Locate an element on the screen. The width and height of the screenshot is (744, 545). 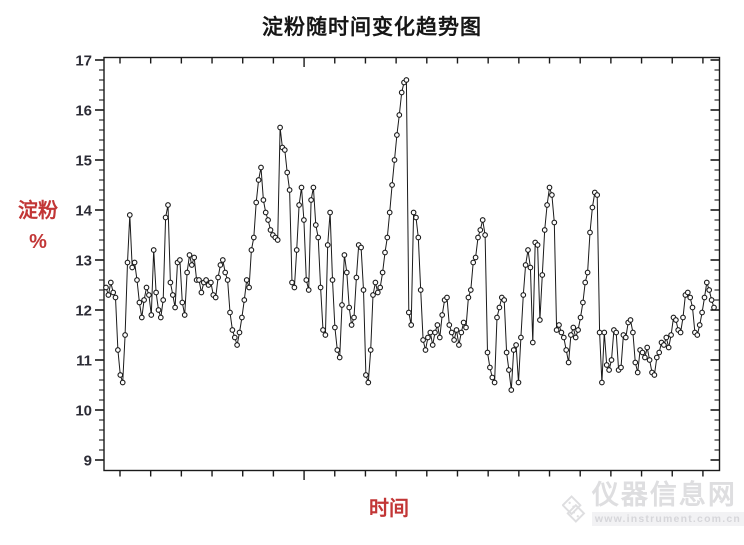
svg-text: 14 is located at coordinates (83, 211).